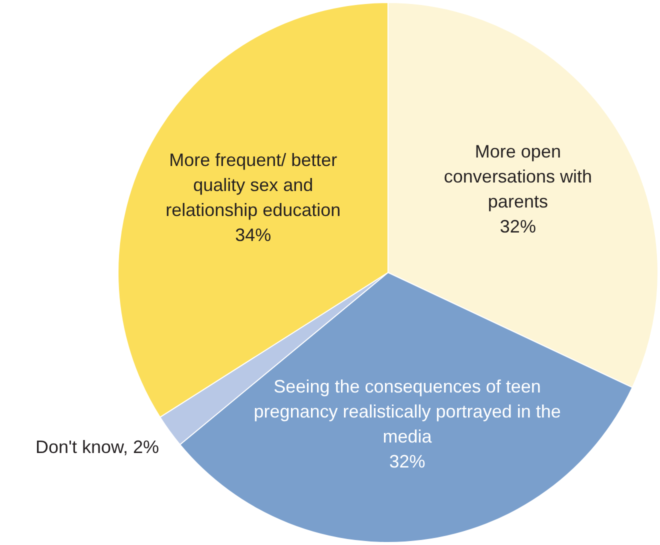 This screenshot has width=660, height=545. What do you see at coordinates (97, 446) in the screenshot?
I see `slice-label: Don't know, 2%` at bounding box center [97, 446].